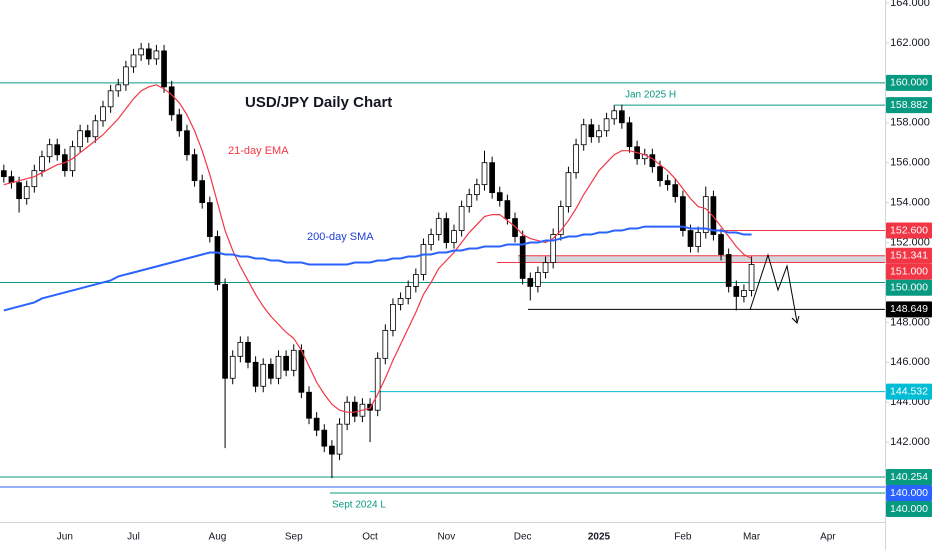  What do you see at coordinates (133, 537) in the screenshot?
I see `x-tick-label: Jul` at bounding box center [133, 537].